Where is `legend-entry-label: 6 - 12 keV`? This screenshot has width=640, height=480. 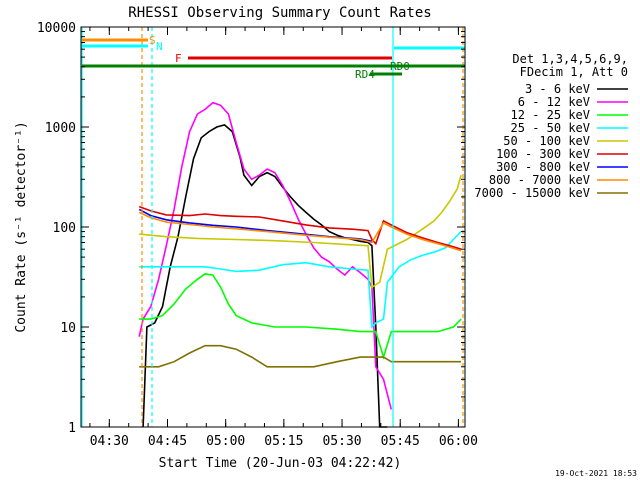 legend-entry-label: 6 - 12 keV is located at coordinates (554, 102).